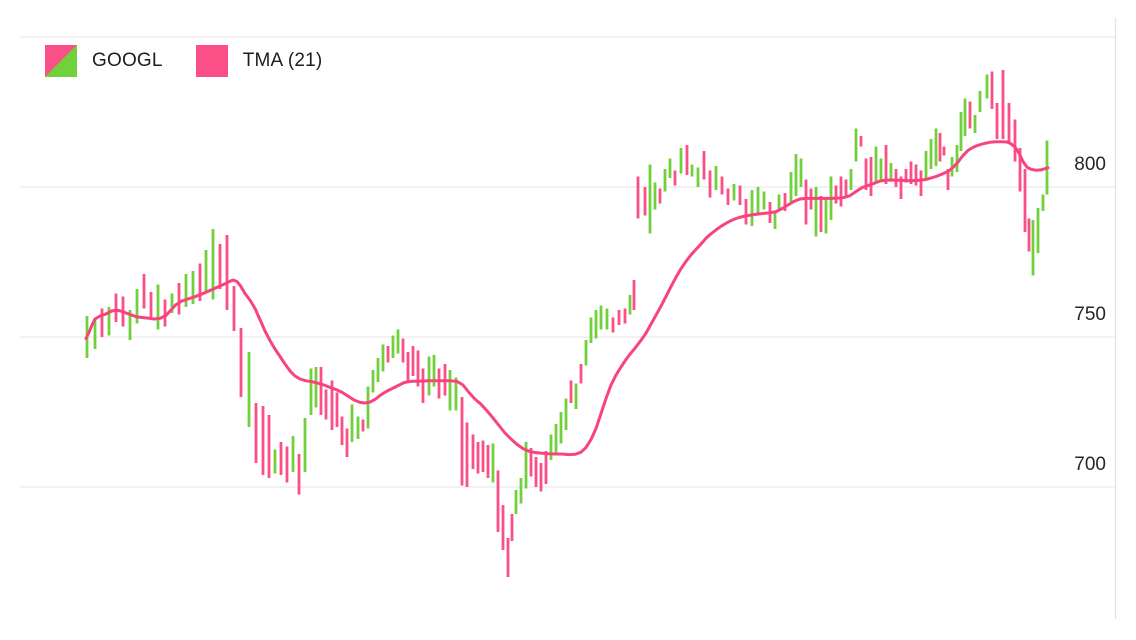 The image size is (1136, 640). Describe the element at coordinates (282, 60) in the screenshot. I see `legend-label-tma: TMA (21)` at that location.